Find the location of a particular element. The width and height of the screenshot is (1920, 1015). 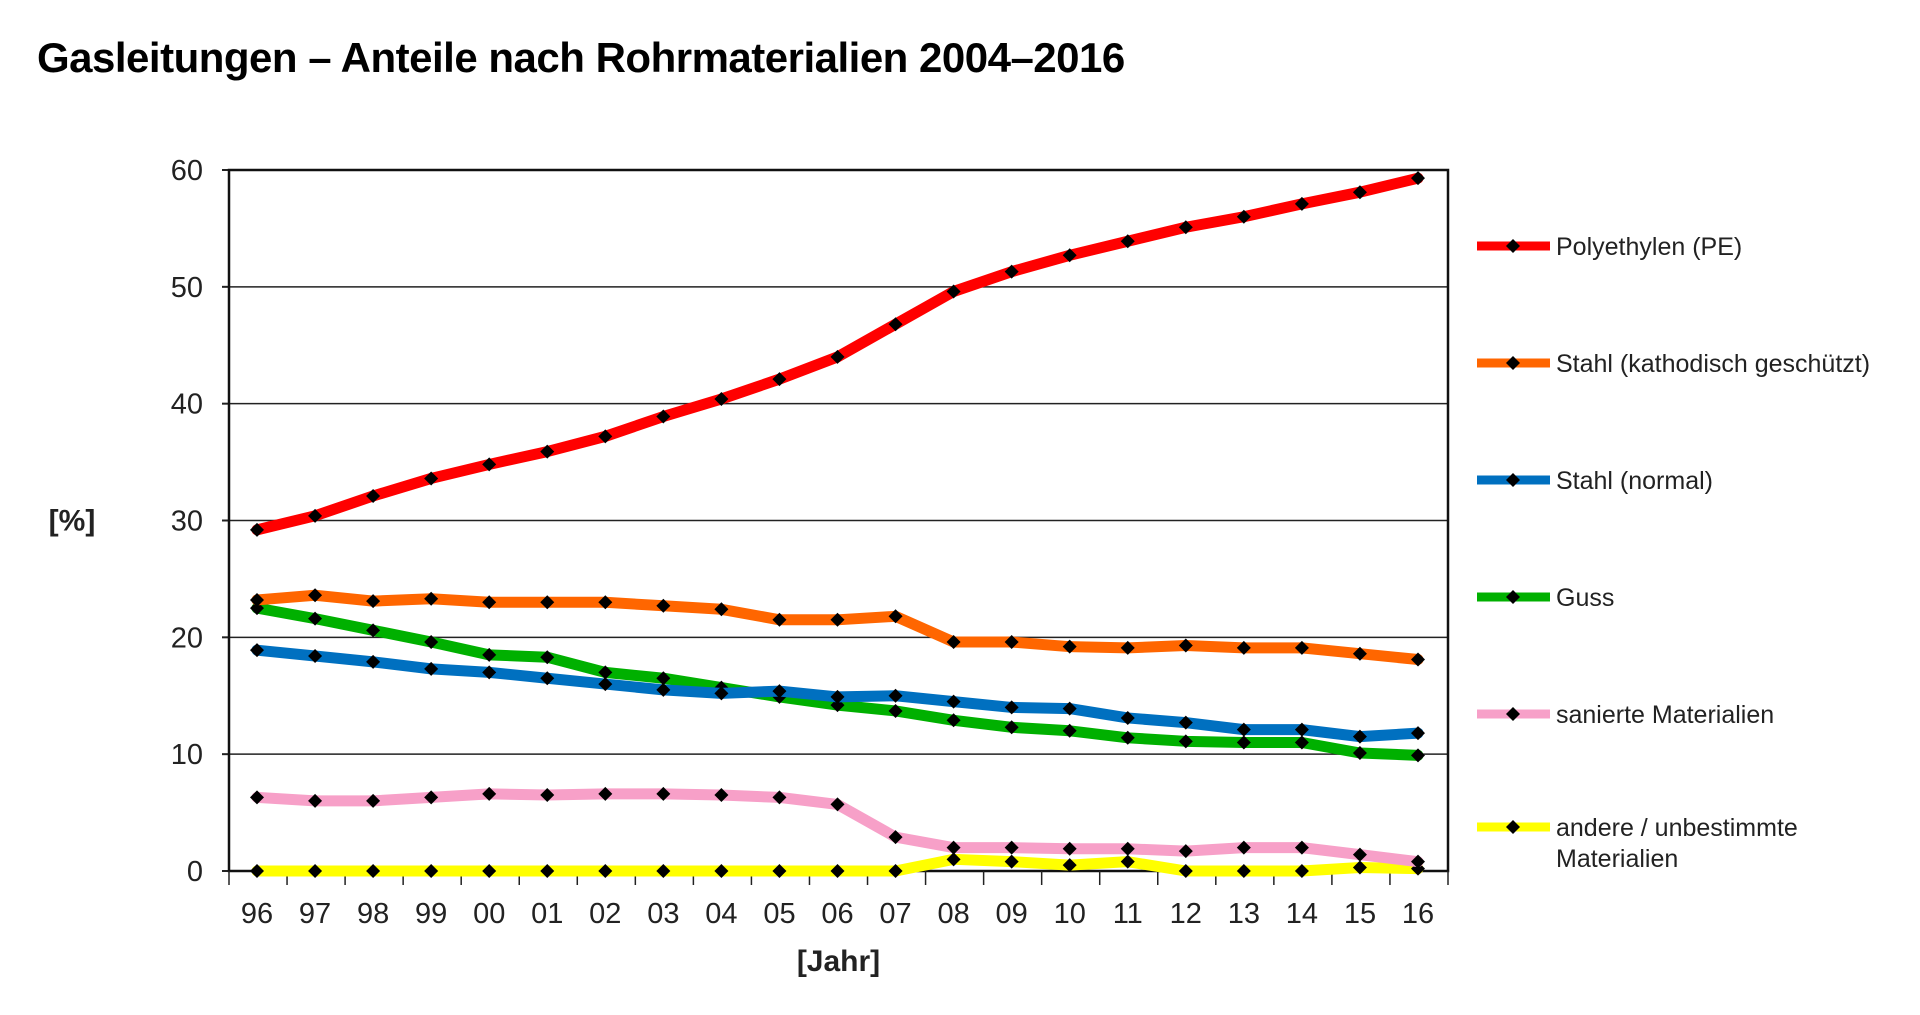

x-tick-label: 04 is located at coordinates (721, 914).